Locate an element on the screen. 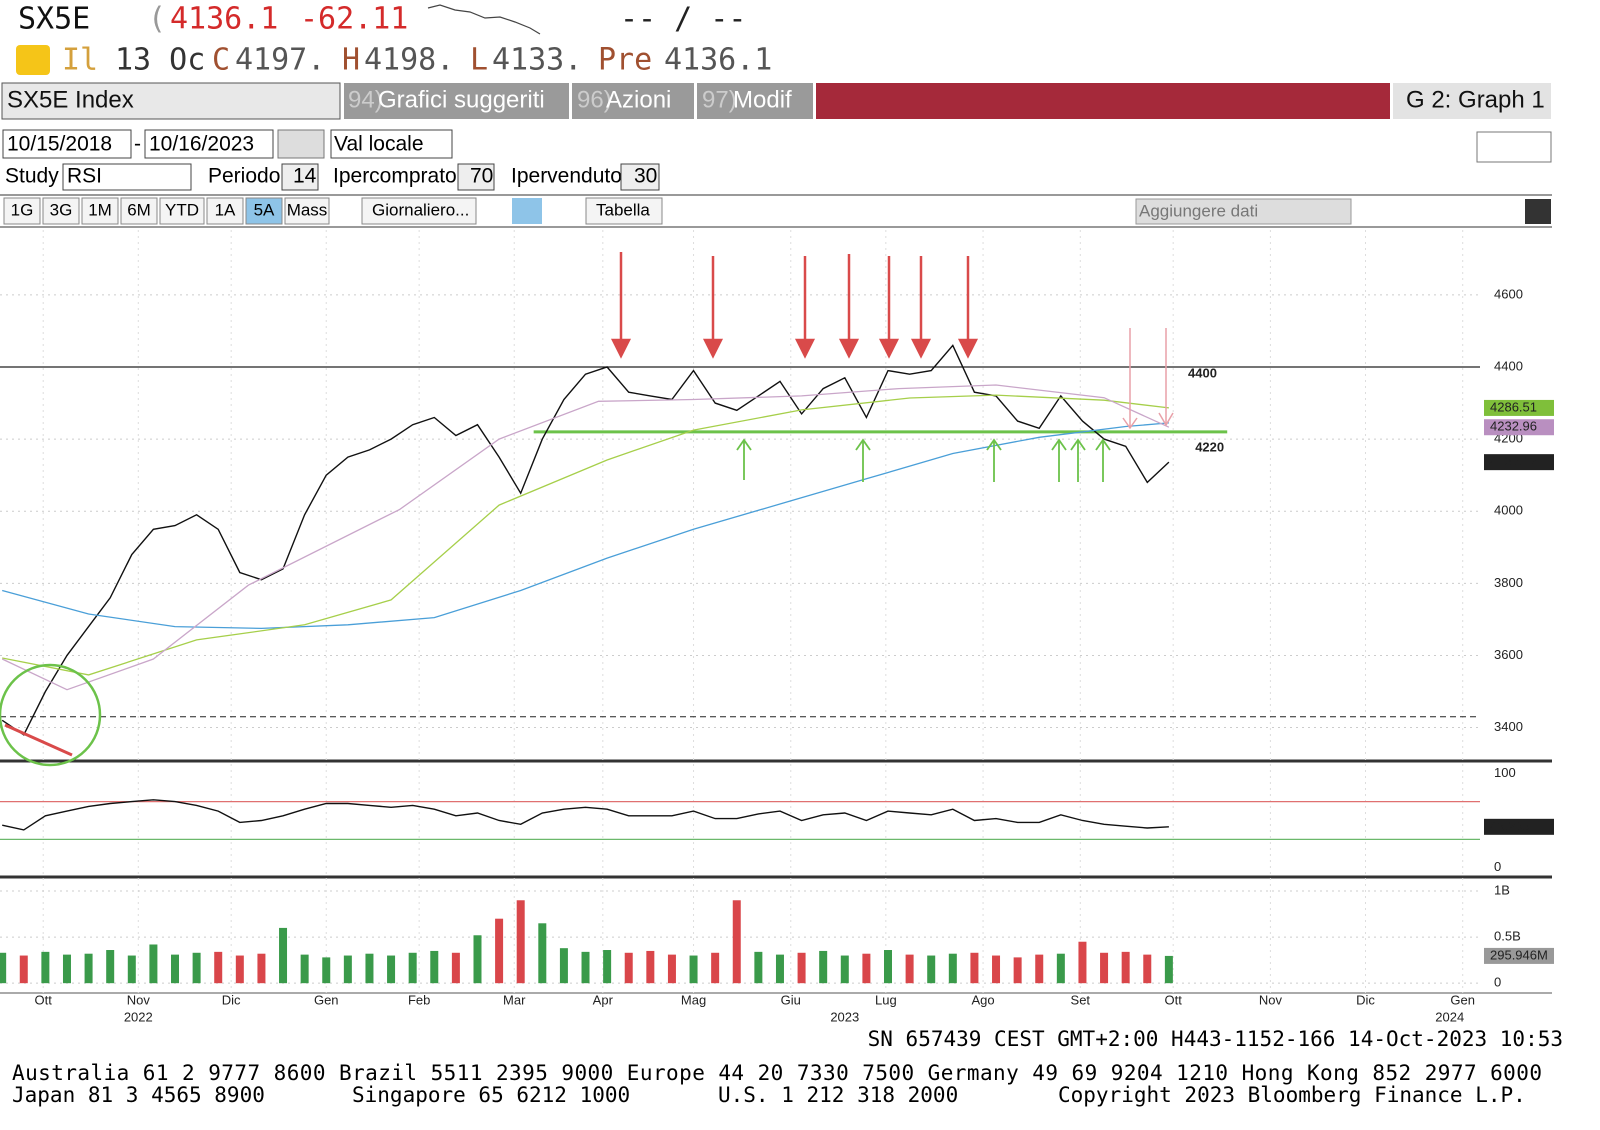  x-tick-label: Feb is located at coordinates (419, 999).